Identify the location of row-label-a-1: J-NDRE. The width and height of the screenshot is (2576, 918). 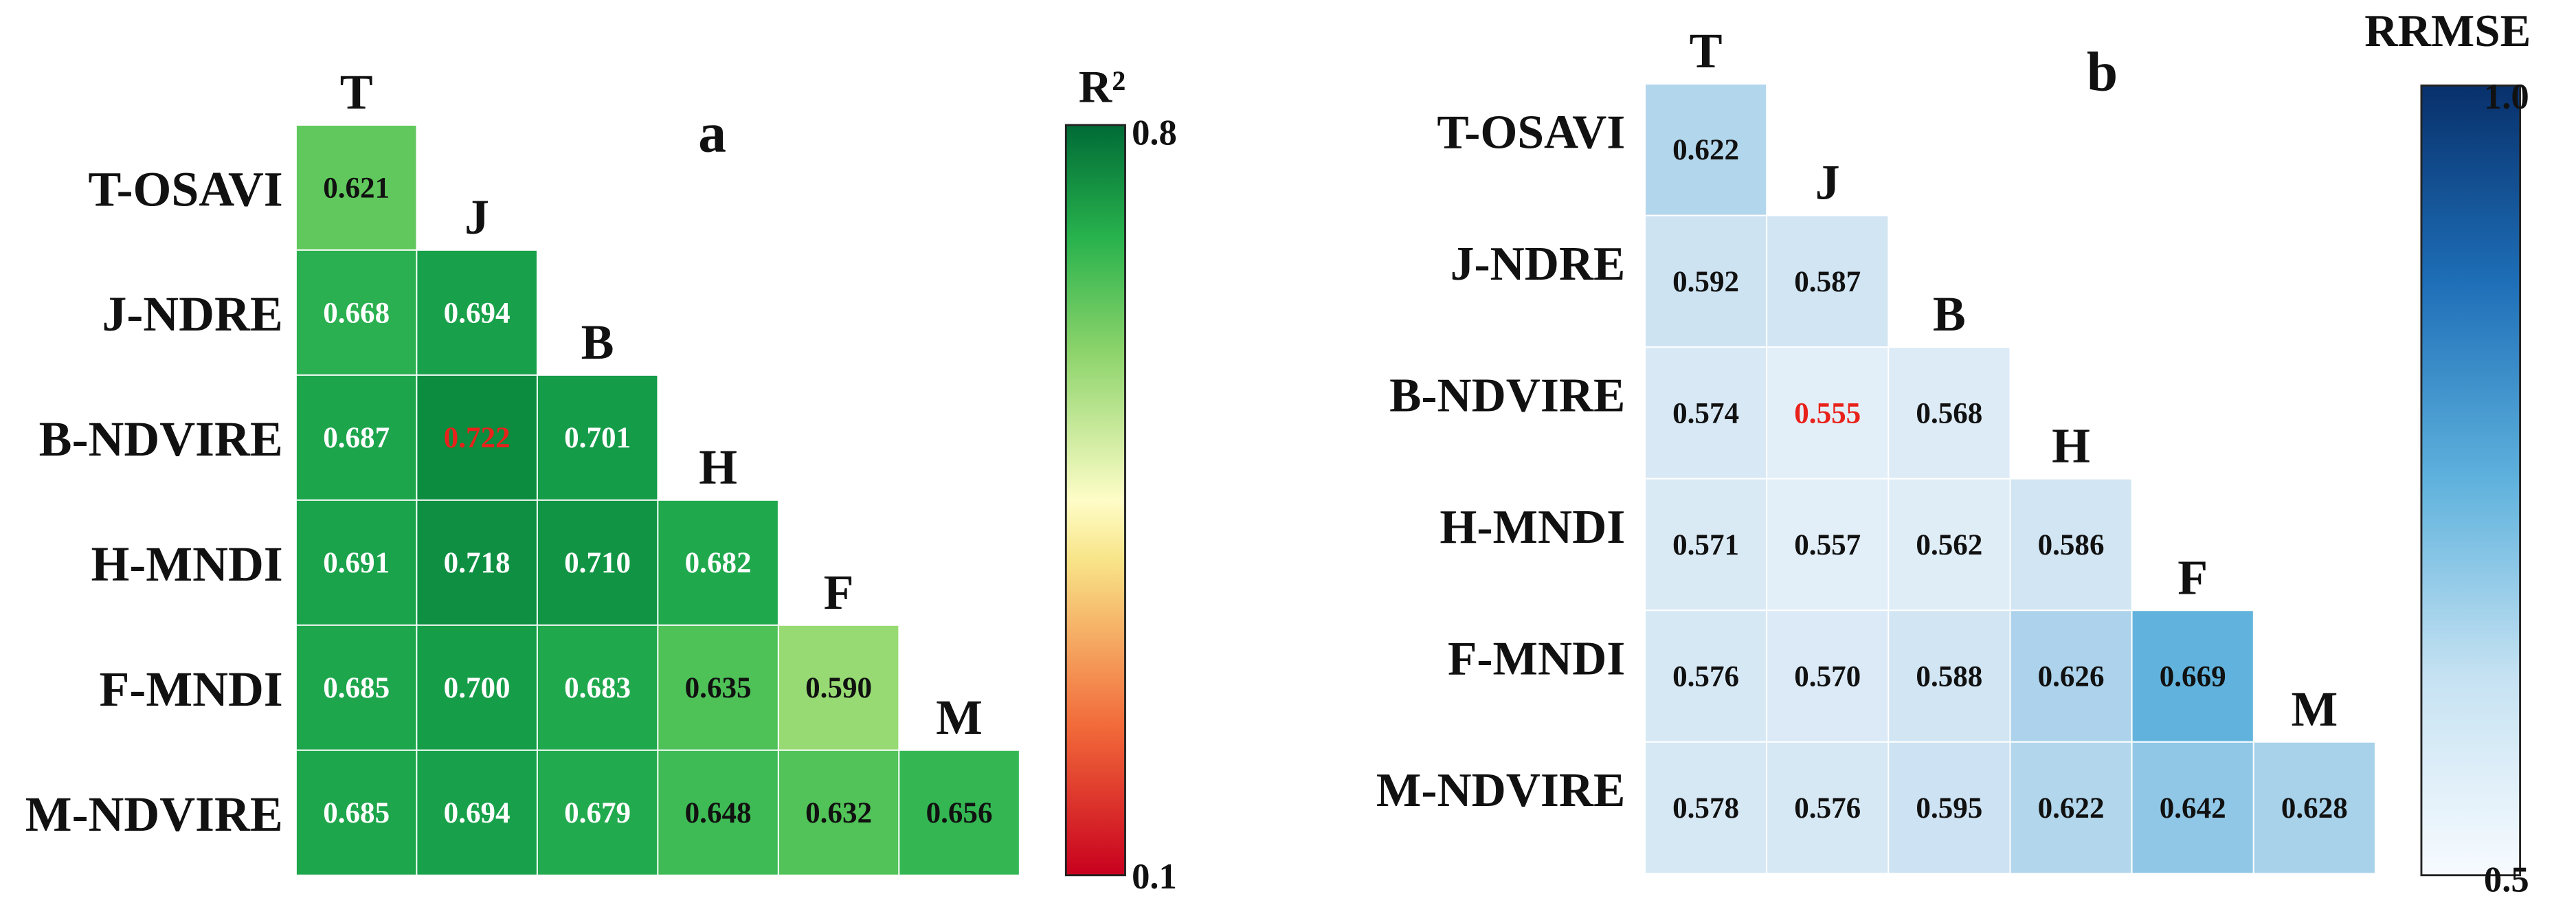
(192, 314).